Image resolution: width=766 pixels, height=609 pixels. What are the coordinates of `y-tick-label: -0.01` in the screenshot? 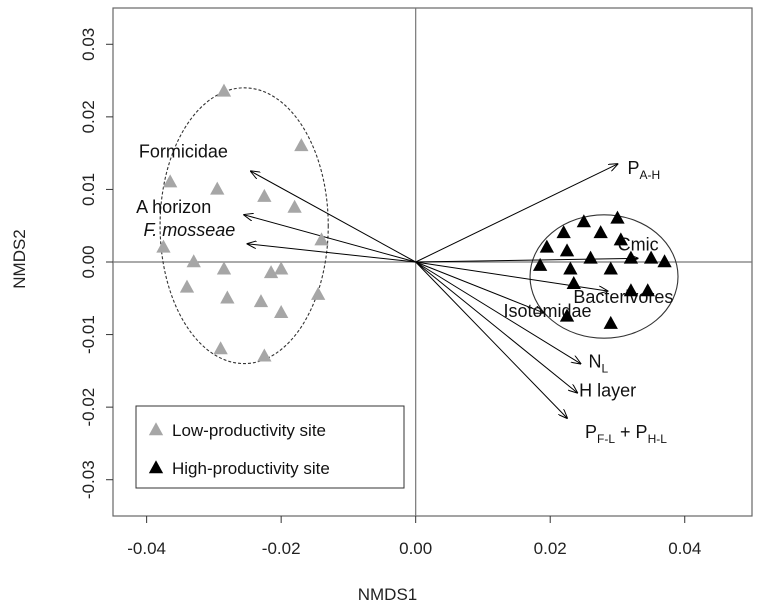 It's located at (88, 334).